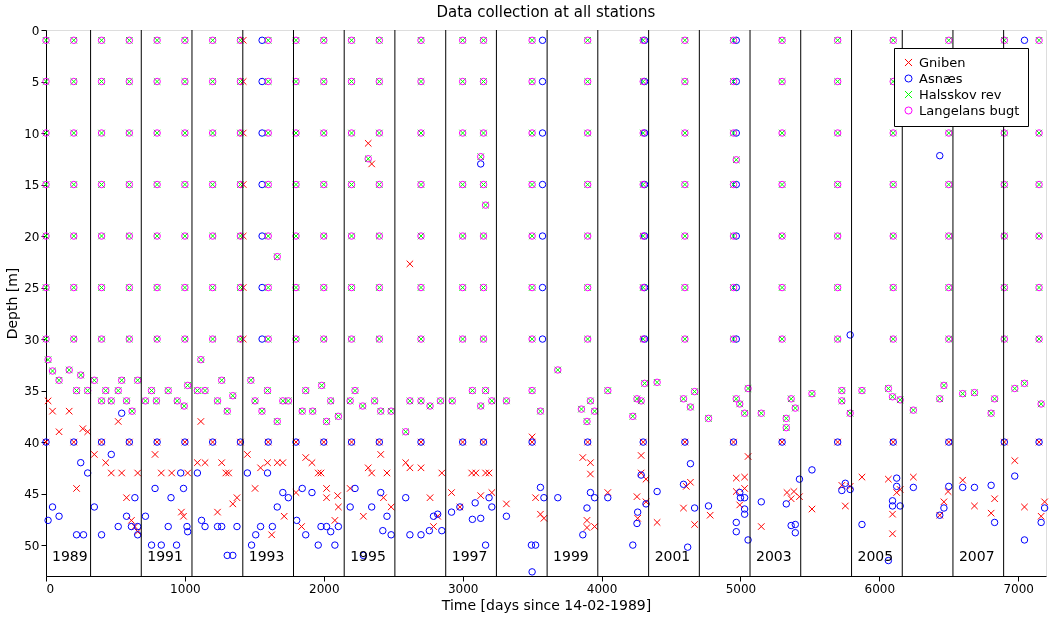 The width and height of the screenshot is (1055, 617). Describe the element at coordinates (368, 556) in the screenshot. I see `annotation: 1995` at that location.